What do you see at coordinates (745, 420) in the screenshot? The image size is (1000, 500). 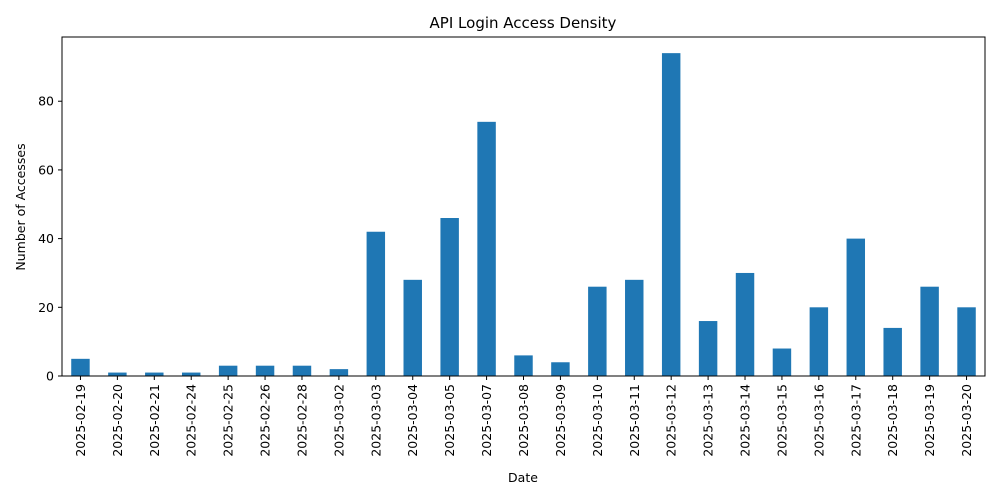 I see `x-tick-label: 2025-03-14` at bounding box center [745, 420].